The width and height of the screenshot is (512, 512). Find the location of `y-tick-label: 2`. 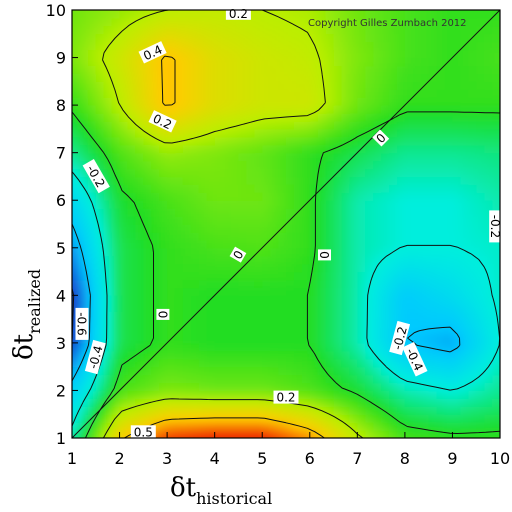

y-tick-label: 2 is located at coordinates (61, 390).